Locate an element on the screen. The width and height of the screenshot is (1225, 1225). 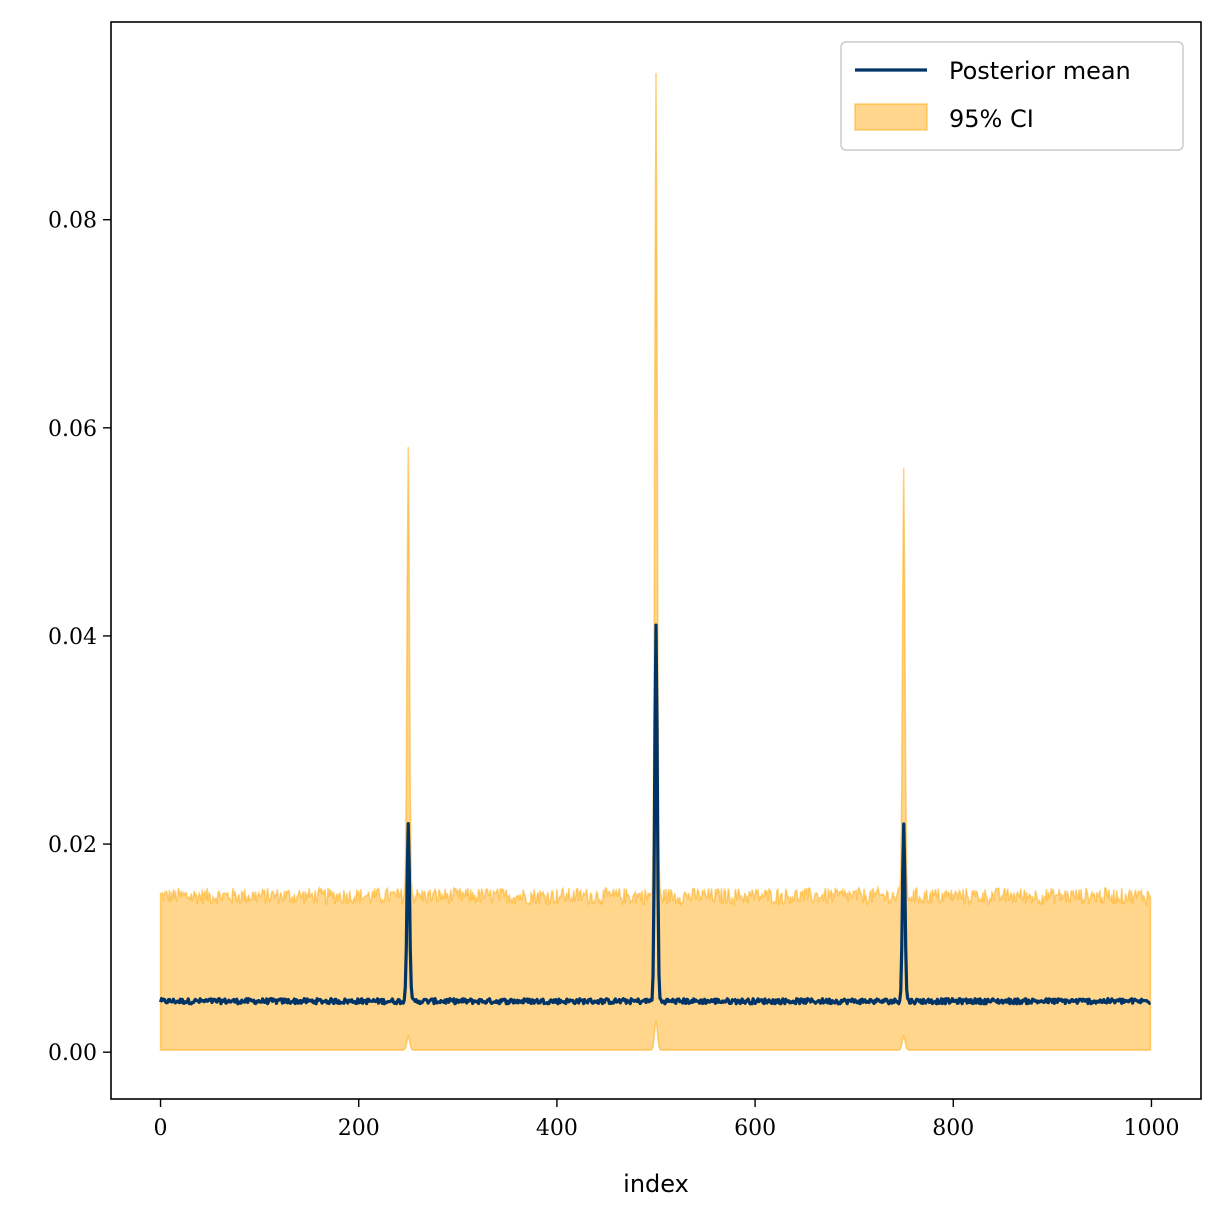
y-tick-label: 0.00 is located at coordinates (72, 1053).